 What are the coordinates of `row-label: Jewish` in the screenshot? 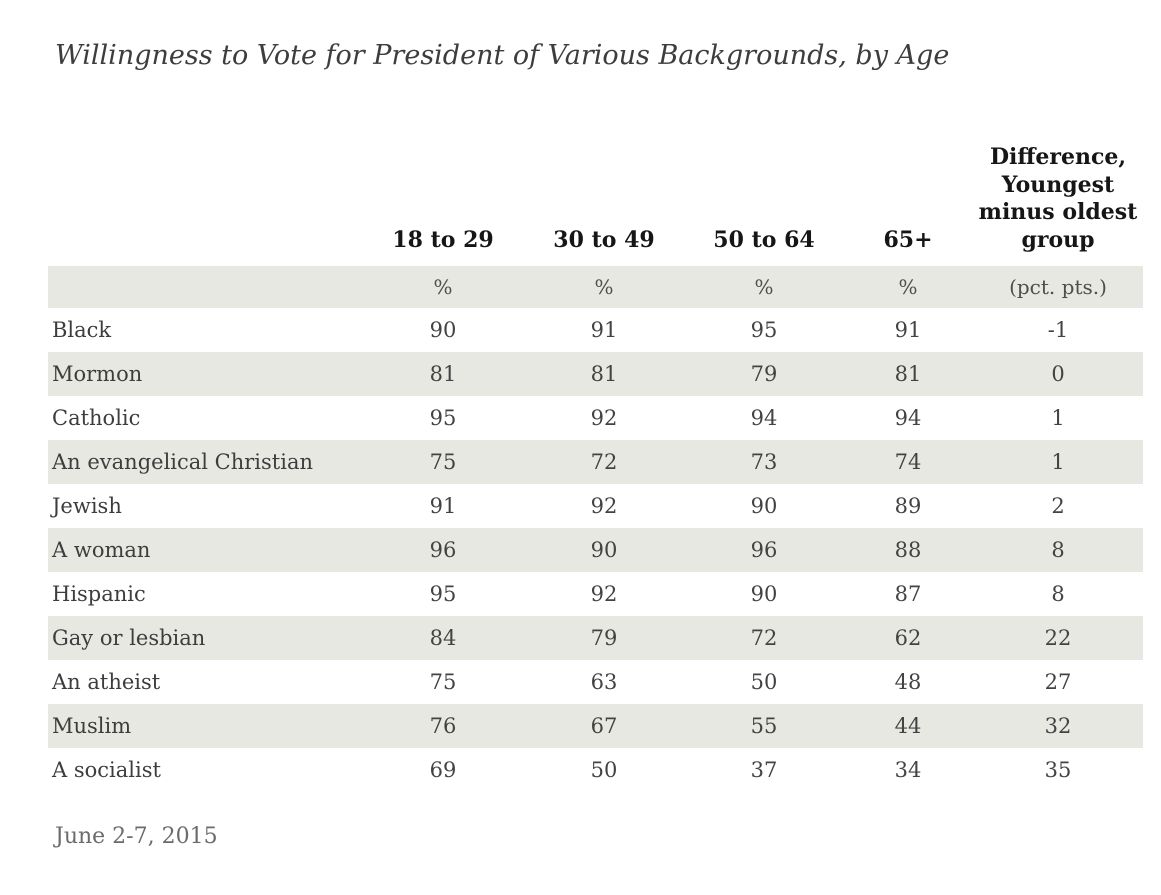 It's located at (87, 506).